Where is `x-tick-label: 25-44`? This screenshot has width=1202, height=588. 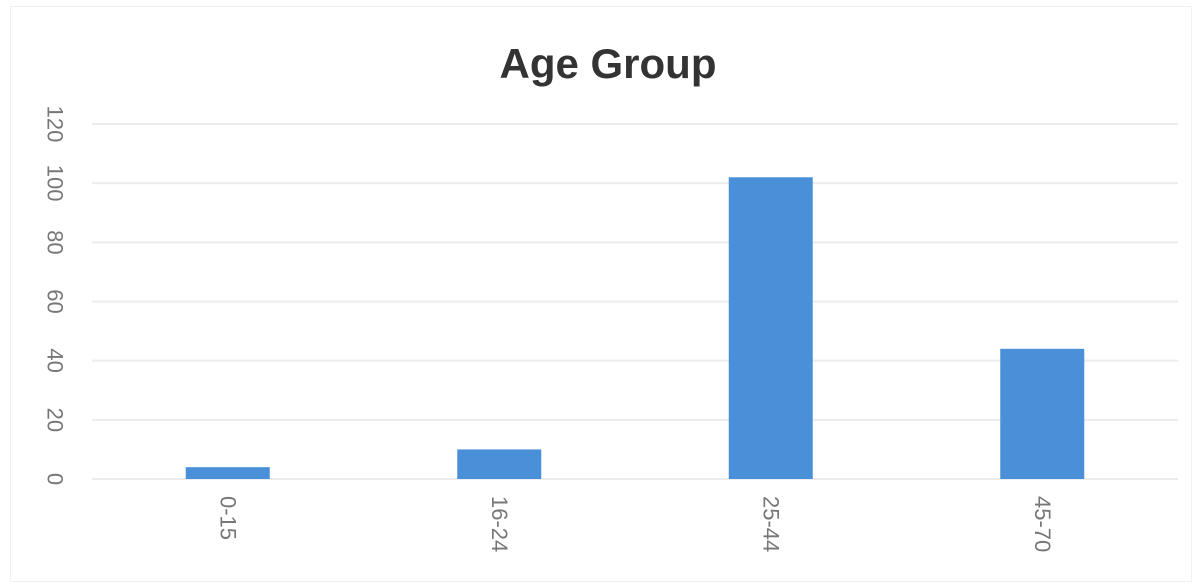 x-tick-label: 25-44 is located at coordinates (770, 524).